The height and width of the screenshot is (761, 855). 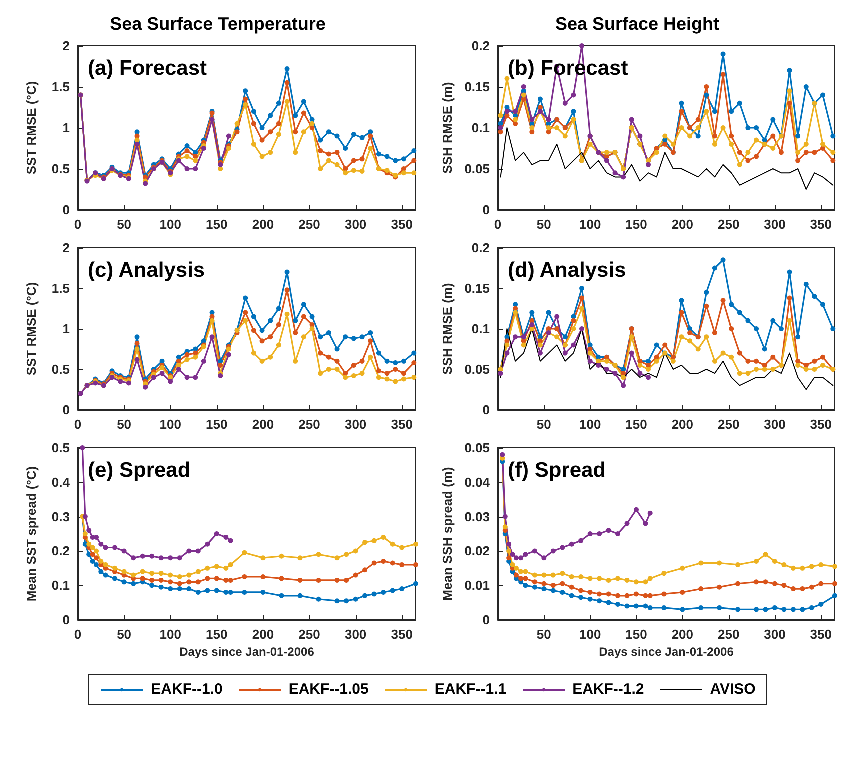 I want to click on y-tick-label: 0.1, so click(x=481, y=329).